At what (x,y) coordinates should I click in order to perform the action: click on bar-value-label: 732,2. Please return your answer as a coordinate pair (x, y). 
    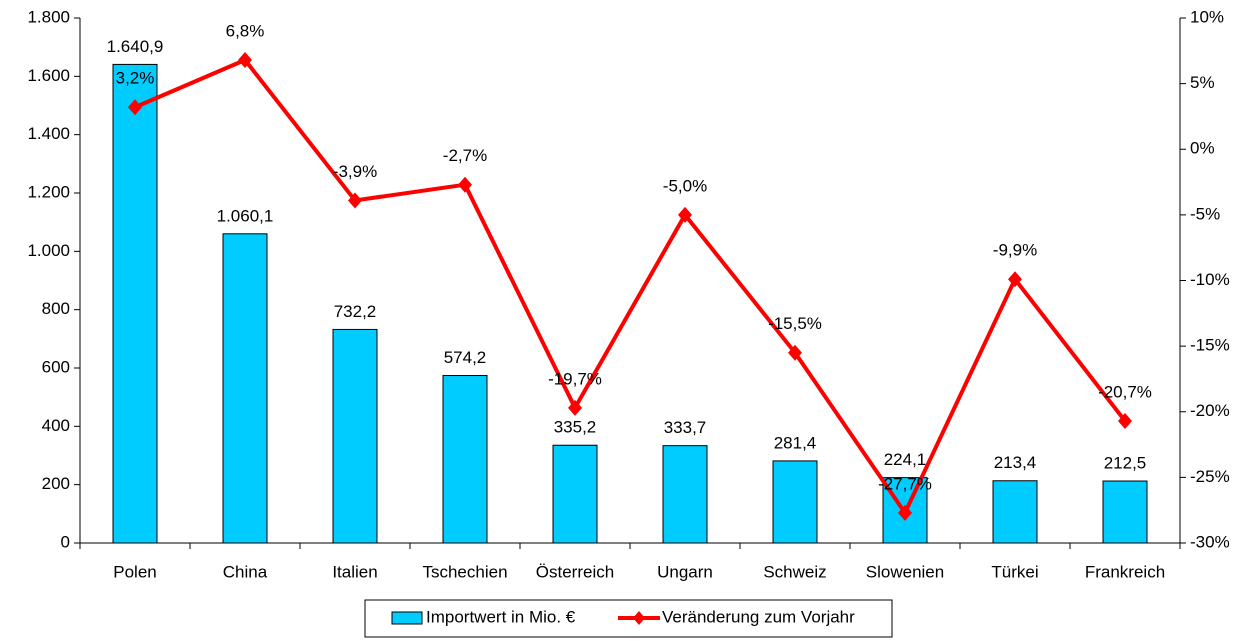
    Looking at the image, I should click on (355, 311).